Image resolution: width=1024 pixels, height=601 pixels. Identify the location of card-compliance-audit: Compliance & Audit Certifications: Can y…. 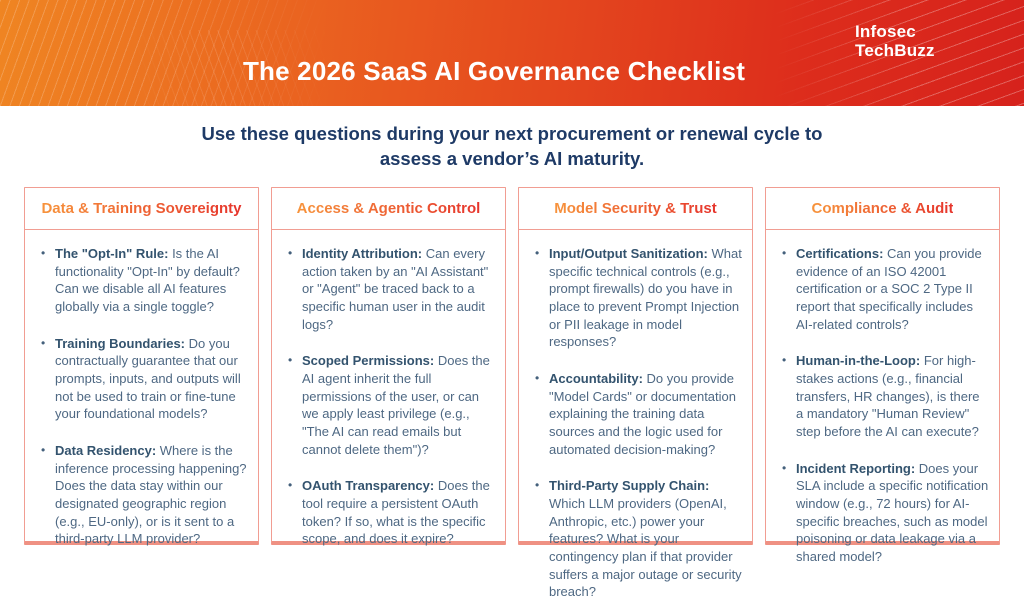
(882, 375).